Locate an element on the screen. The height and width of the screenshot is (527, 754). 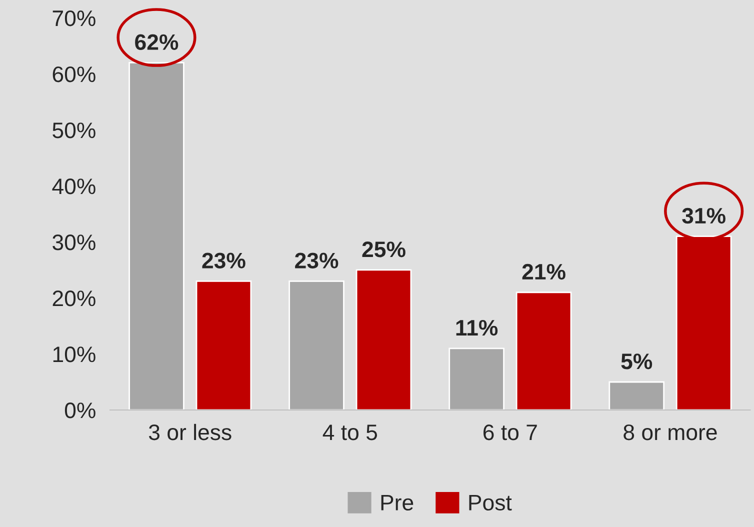
x-tick-label: 3 or less is located at coordinates (190, 432).